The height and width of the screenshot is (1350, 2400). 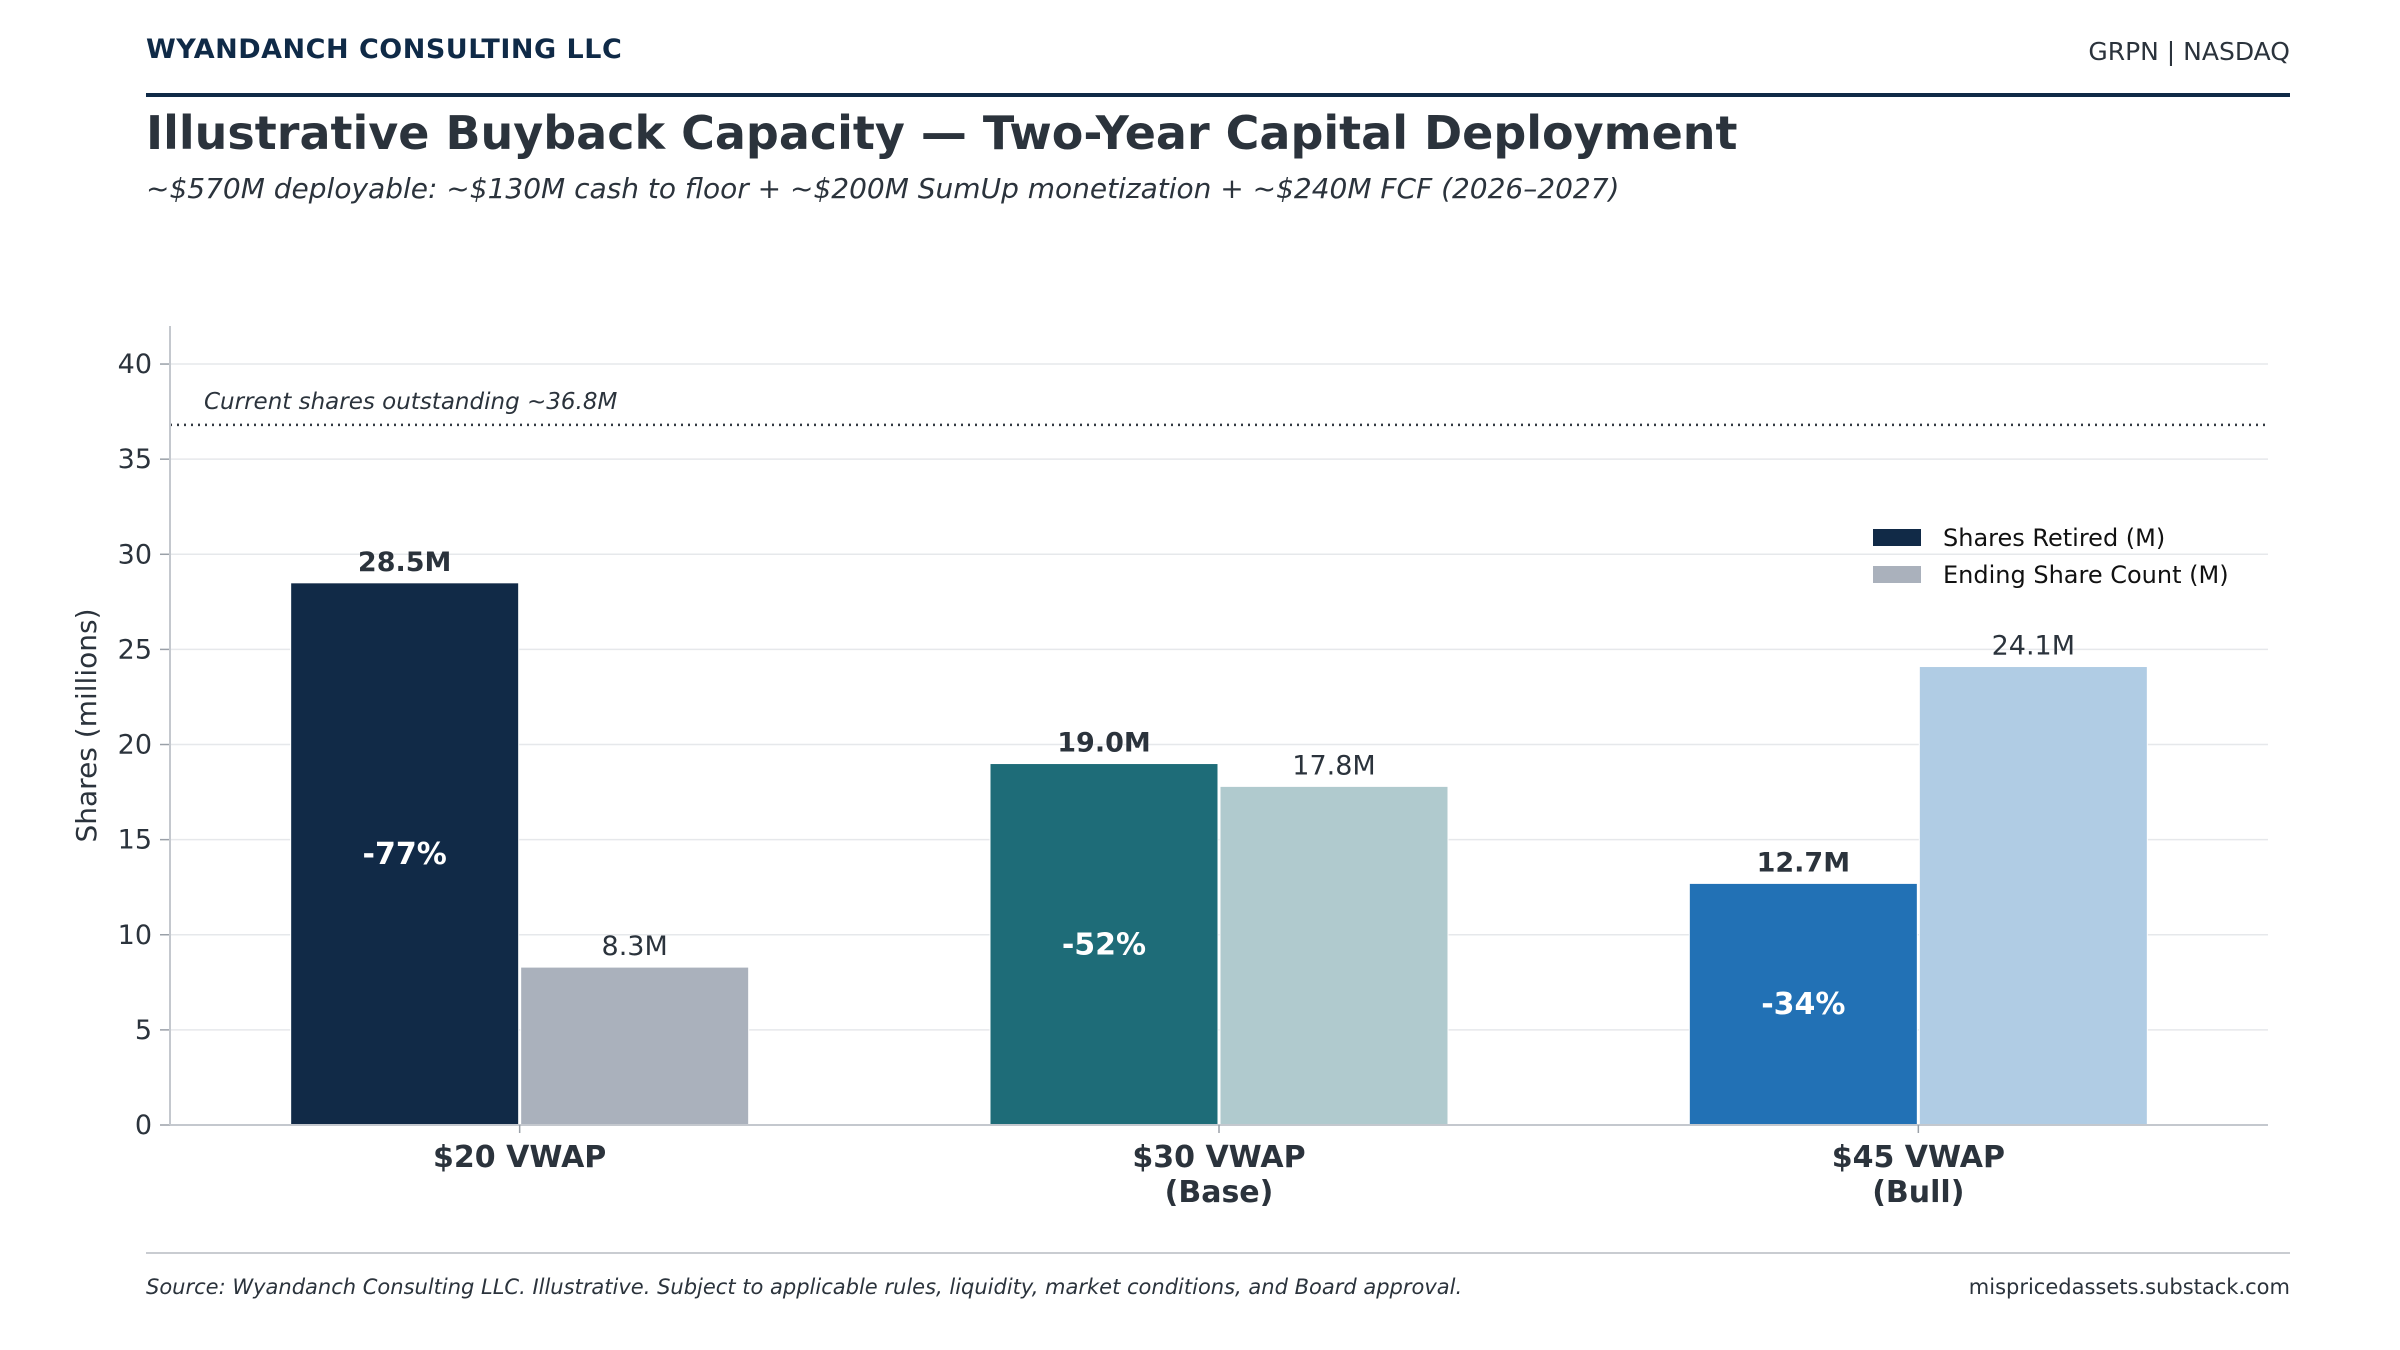 I want to click on y-tick-label-35: 35, so click(x=135, y=459).